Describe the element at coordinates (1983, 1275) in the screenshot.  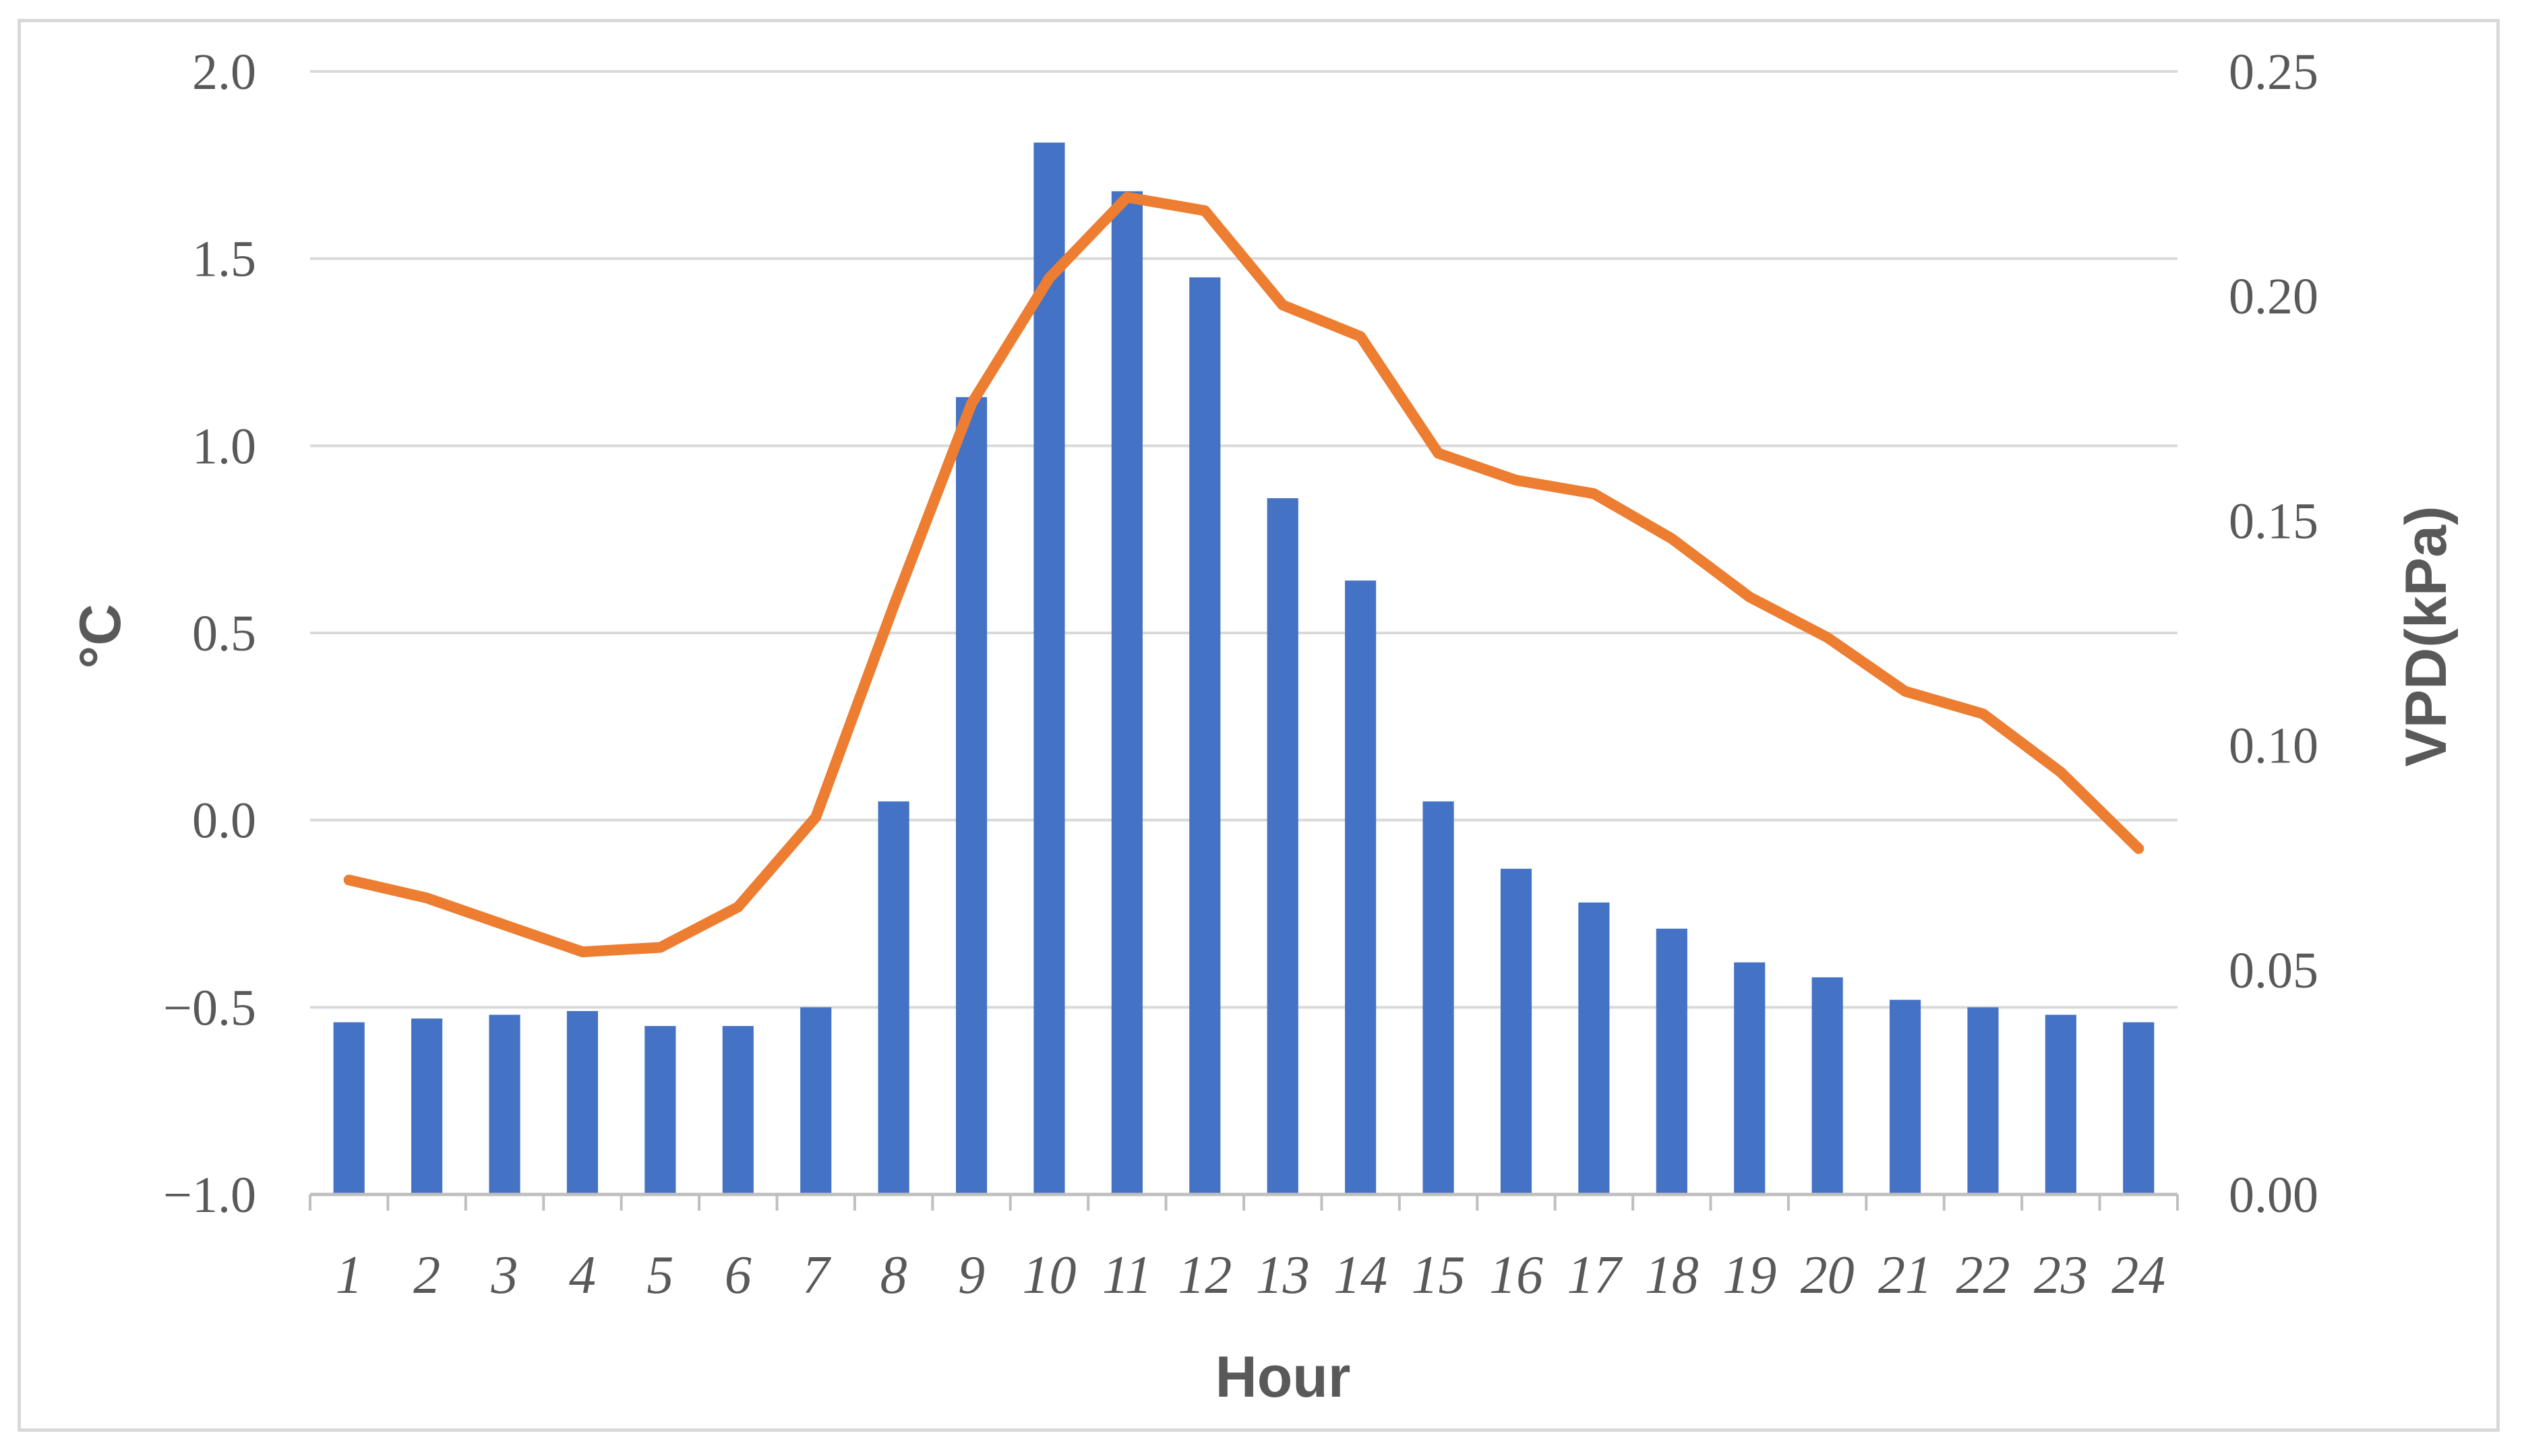
I see `x-tick-label: 22` at that location.